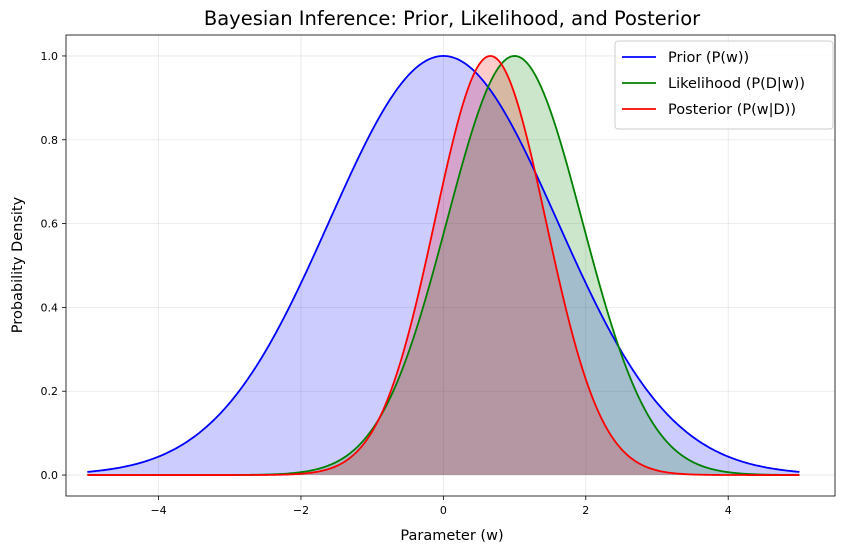  Describe the element at coordinates (728, 510) in the screenshot. I see `x-tick-label: 4` at that location.